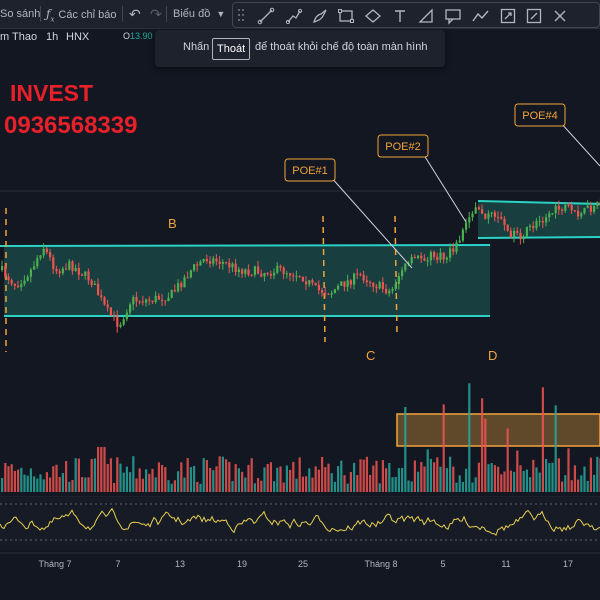 Image resolution: width=600 pixels, height=600 pixels. I want to click on chart-label: Biểu đồ, so click(192, 14).